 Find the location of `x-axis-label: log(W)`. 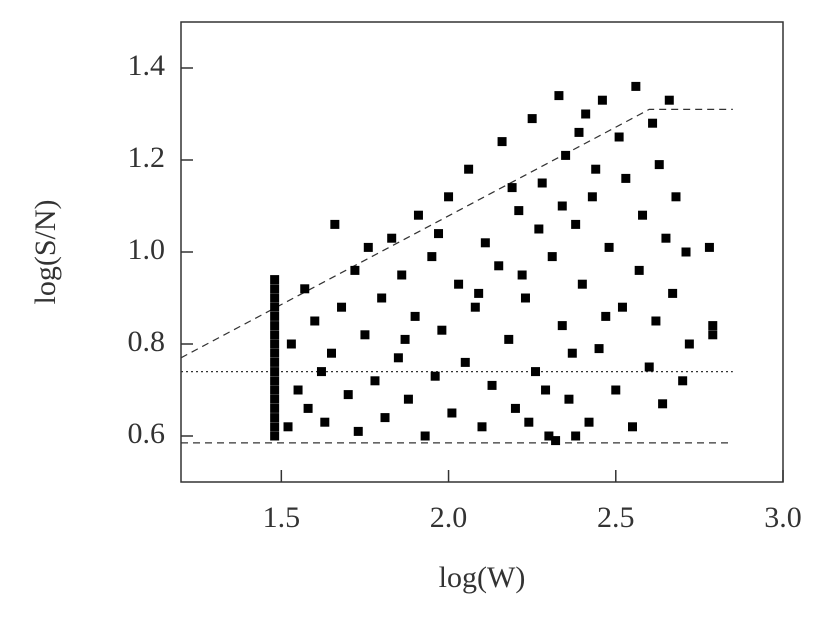

x-axis-label: log(W) is located at coordinates (482, 577).